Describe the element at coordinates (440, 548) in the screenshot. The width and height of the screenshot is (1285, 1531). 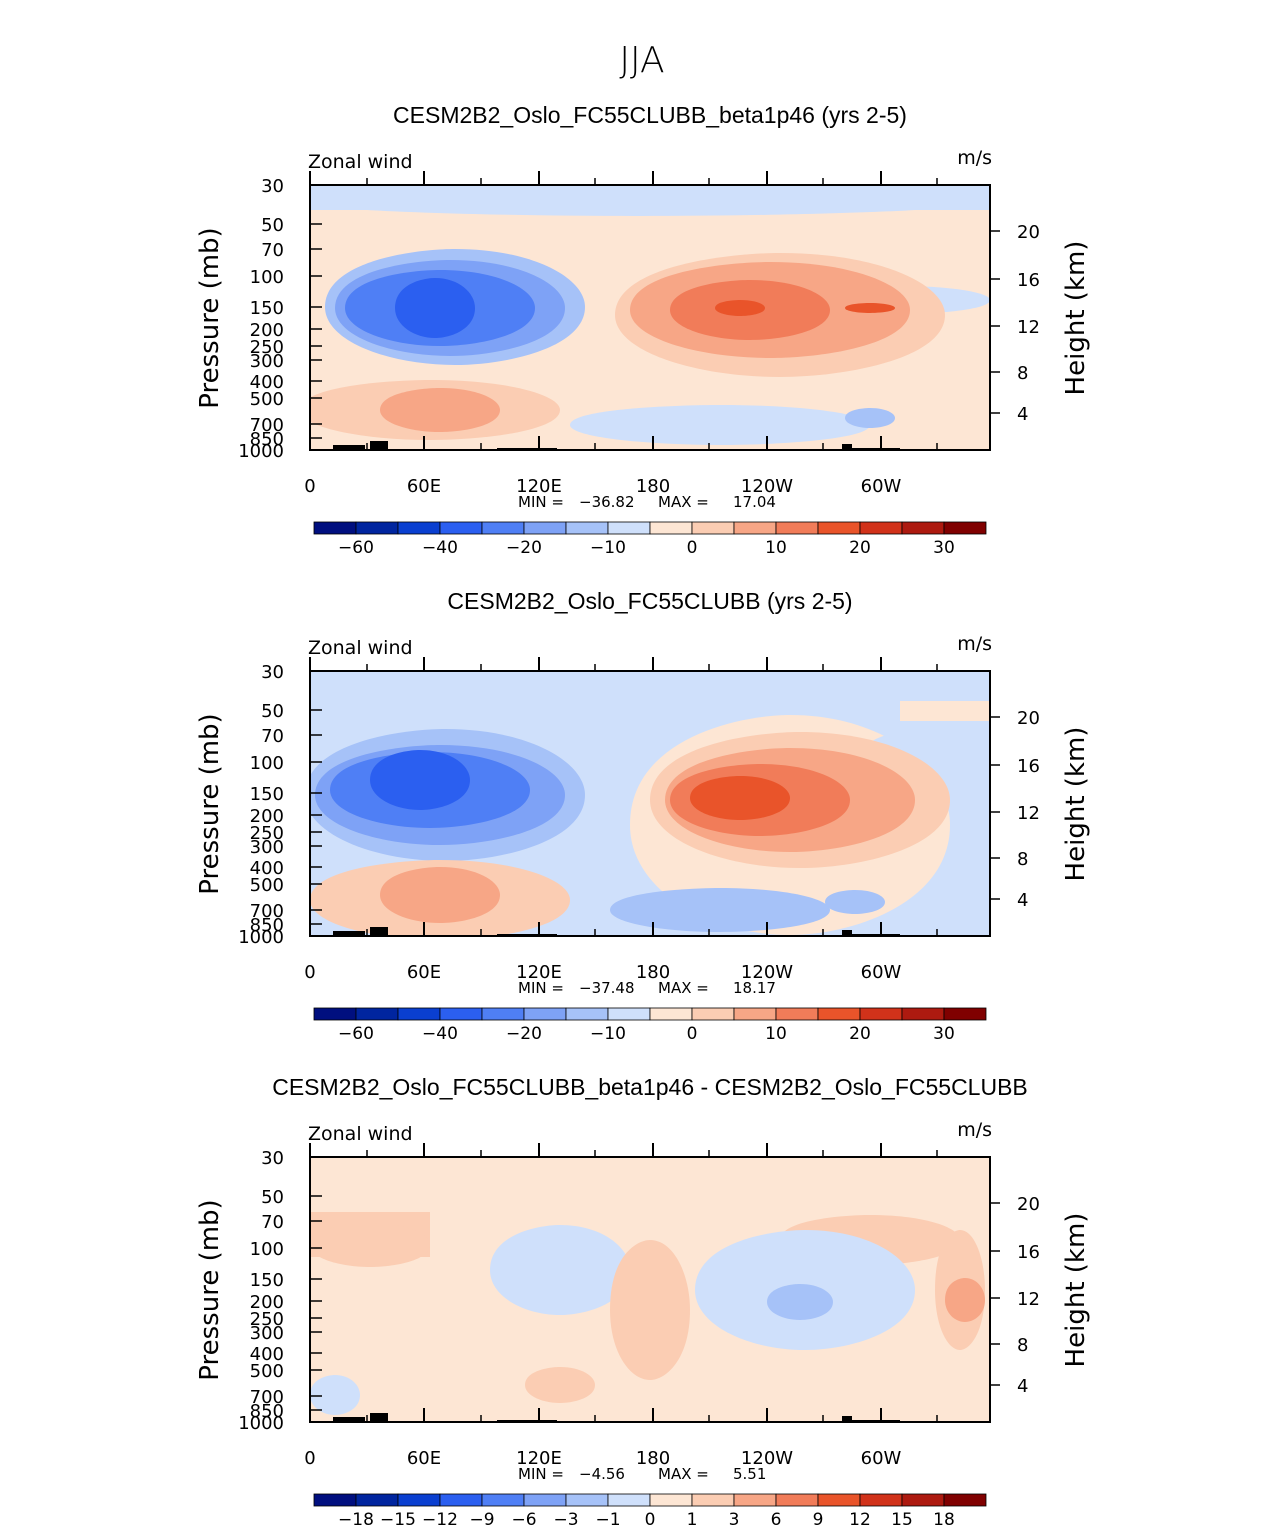
I see `colorbar-label: −40` at that location.